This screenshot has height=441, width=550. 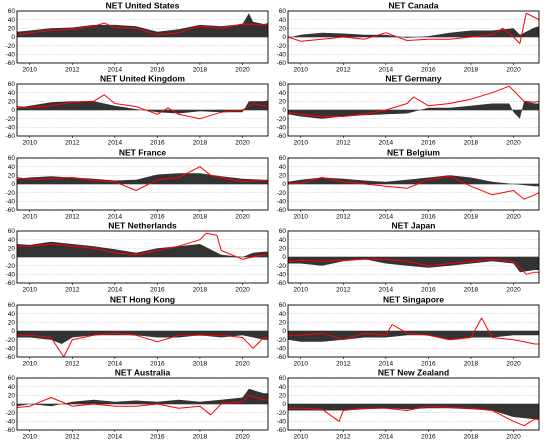 What do you see at coordinates (143, 6) in the screenshot?
I see `panel-title: NET United States` at bounding box center [143, 6].